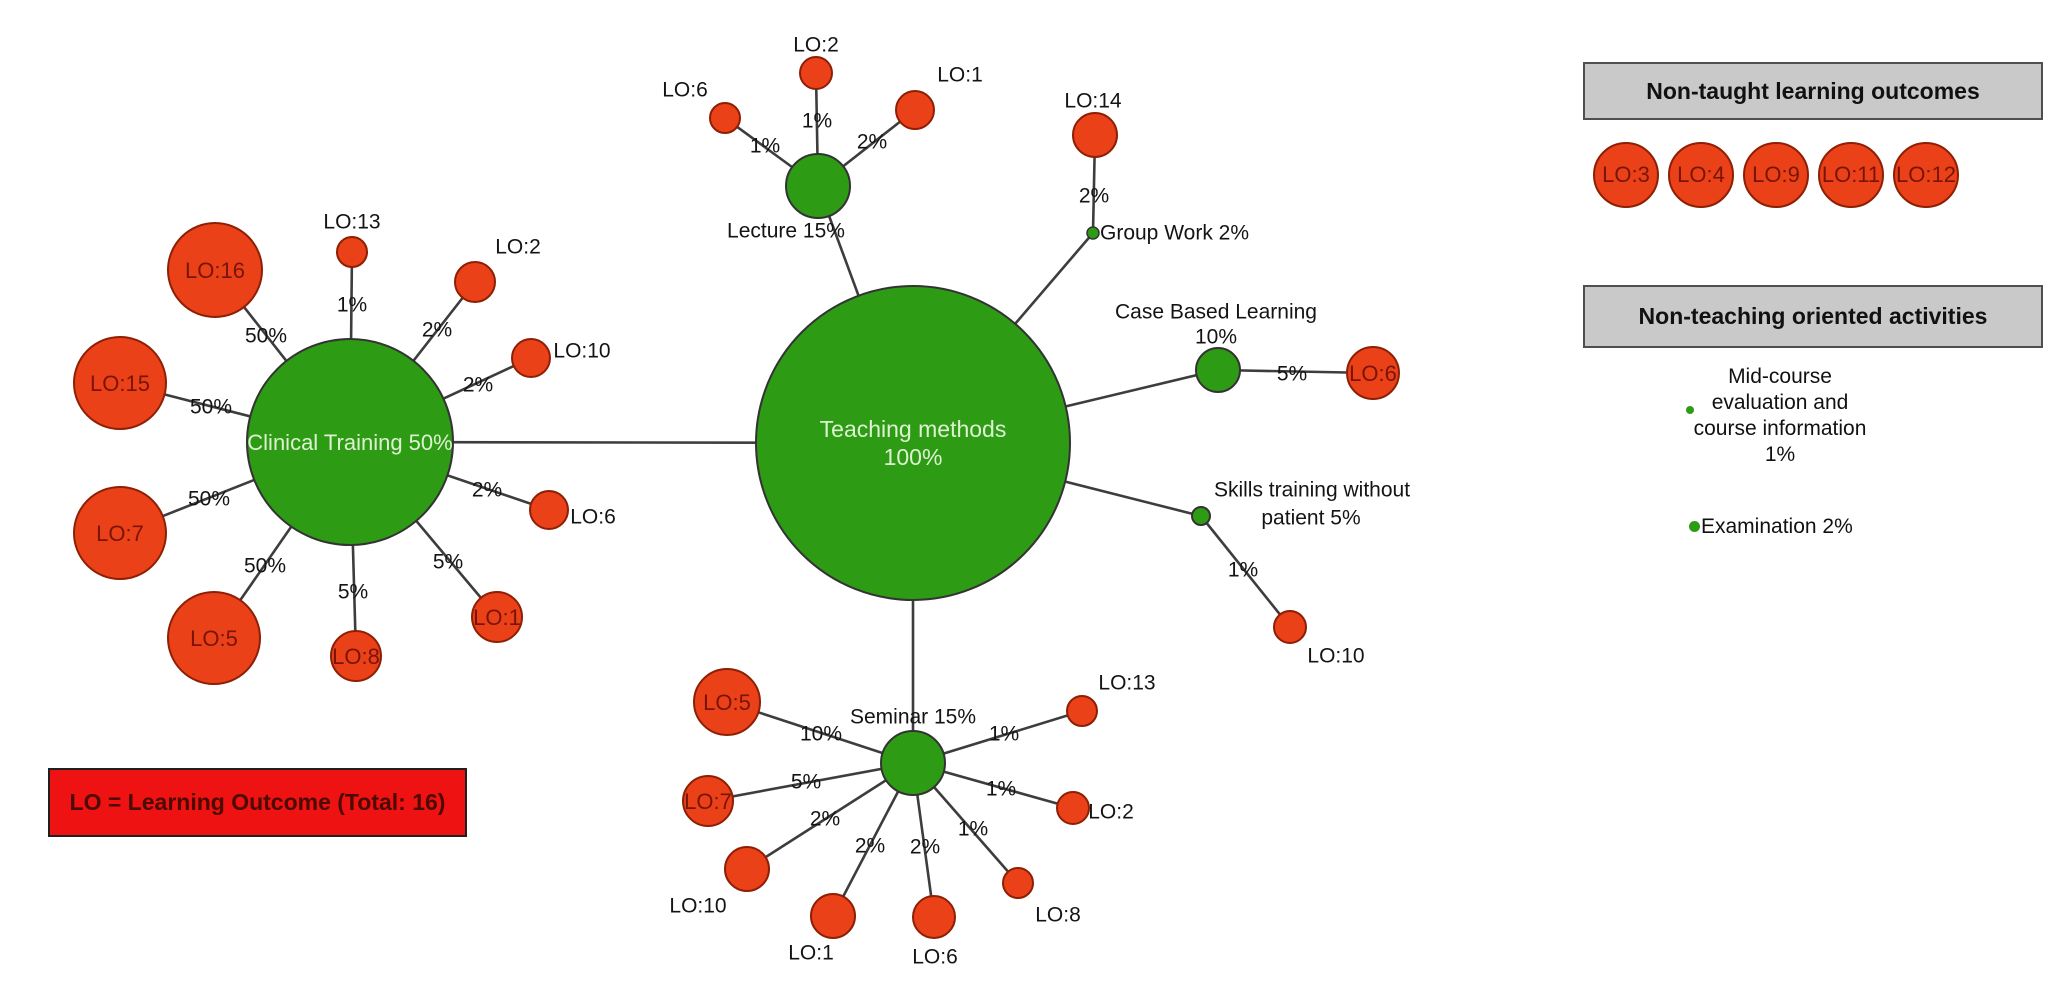 The width and height of the screenshot is (2059, 1001). I want to click on non-taught-lo-circle: LO:4, so click(1701, 175).